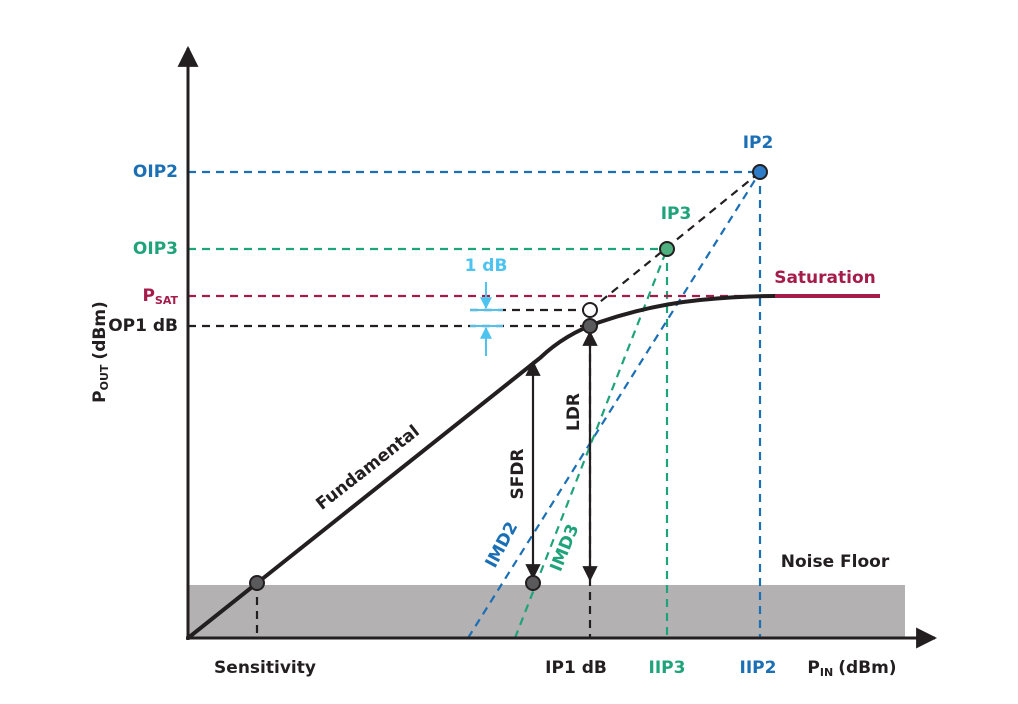 This screenshot has width=1018, height=704. What do you see at coordinates (100, 396) in the screenshot?
I see `y-axis-main: P` at bounding box center [100, 396].